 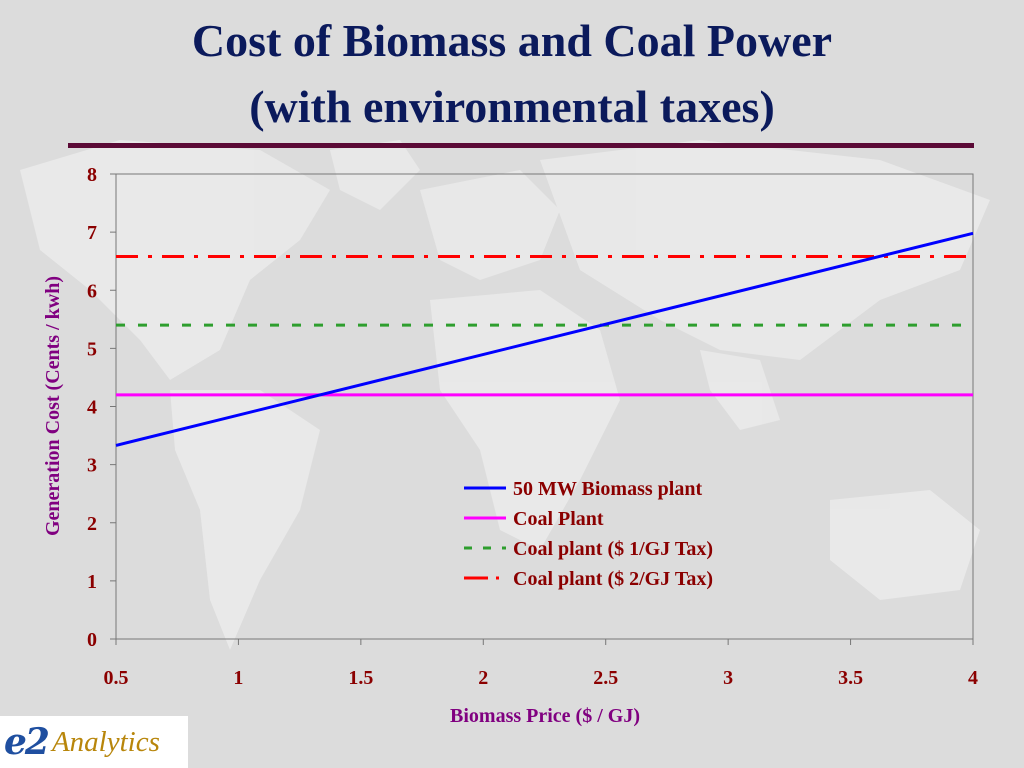 What do you see at coordinates (541, 664) in the screenshot?
I see `x-axis: 0.5 1 1.5 2 2.5 3 3.5 4` at bounding box center [541, 664].